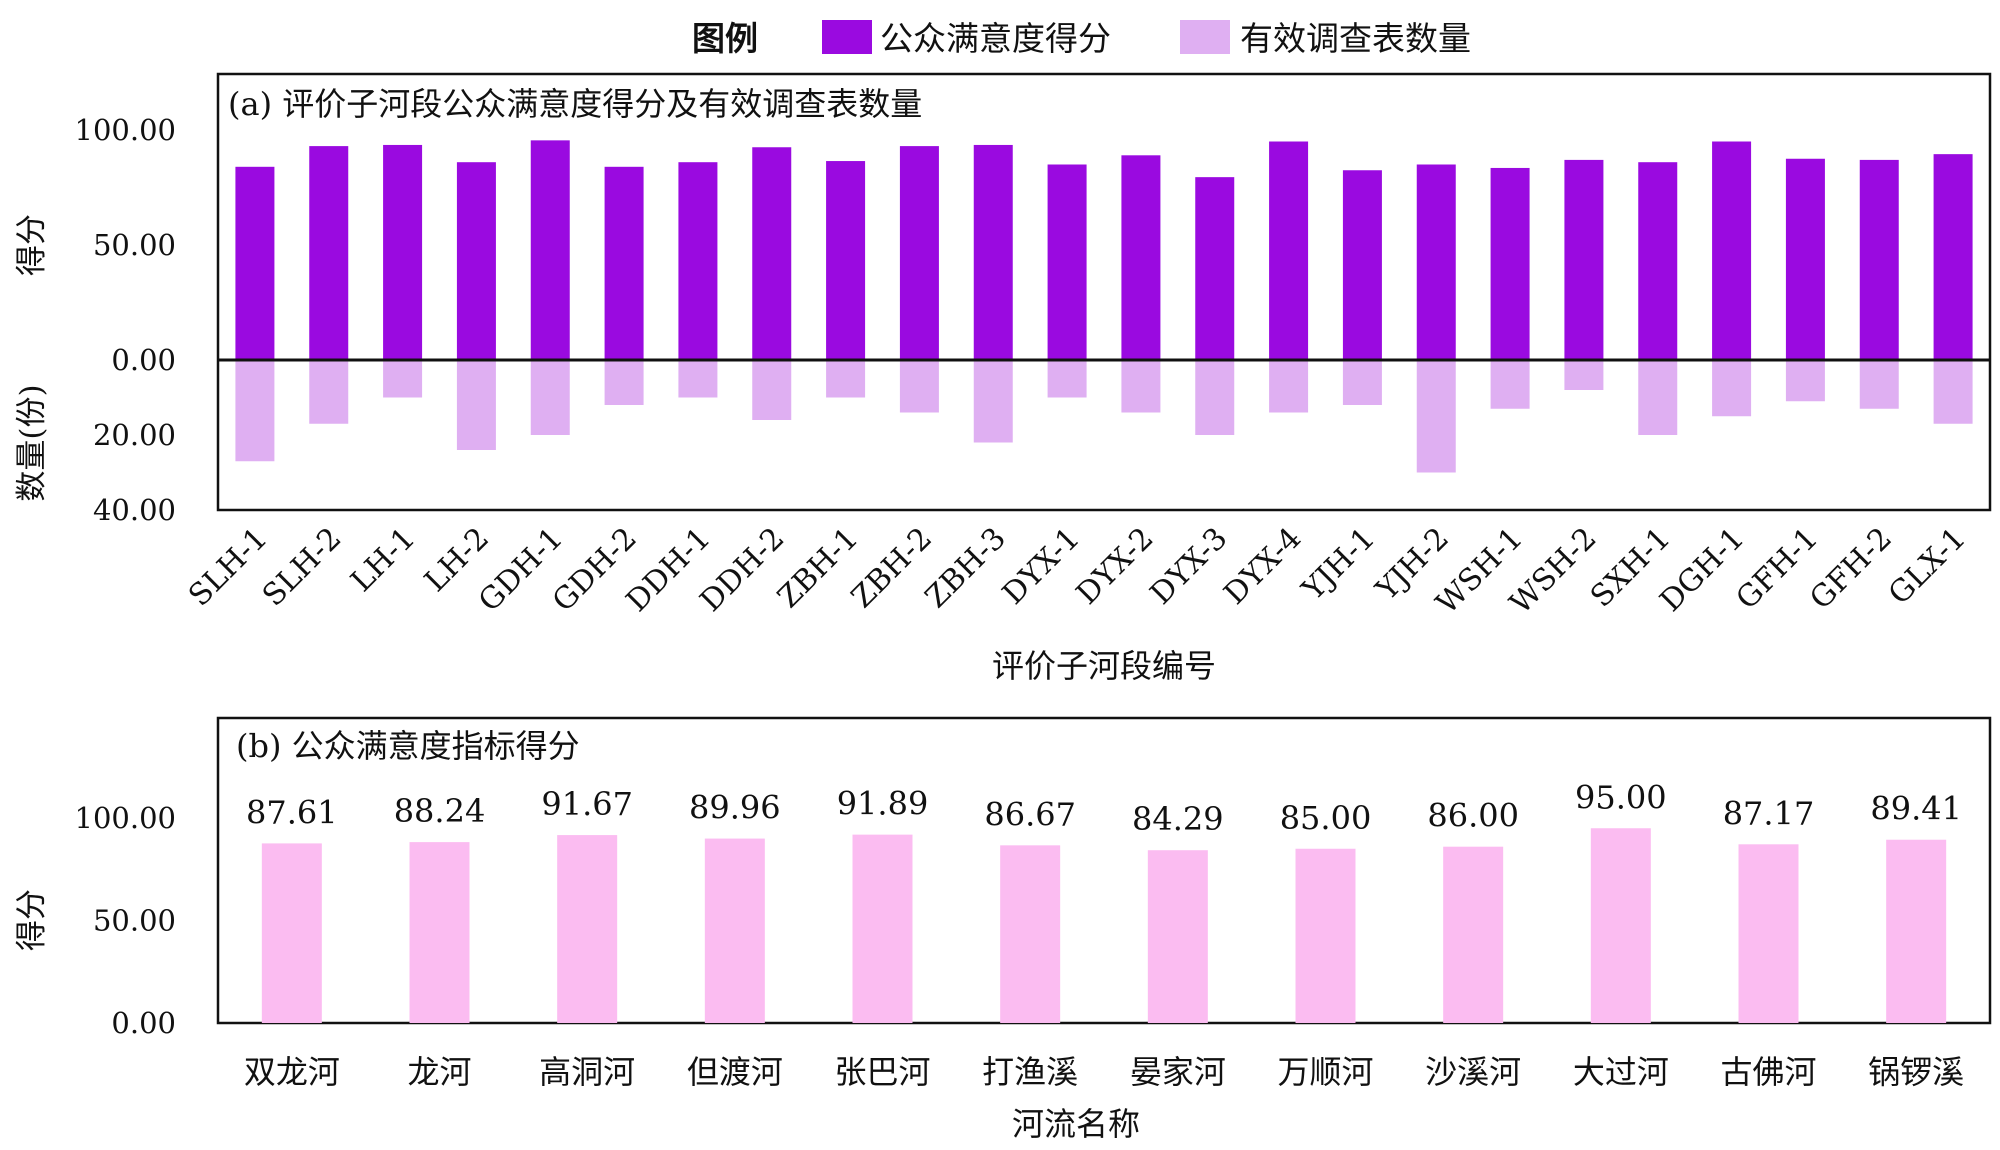  Describe the element at coordinates (440, 811) in the screenshot. I see `value-label: 88.24` at that location.